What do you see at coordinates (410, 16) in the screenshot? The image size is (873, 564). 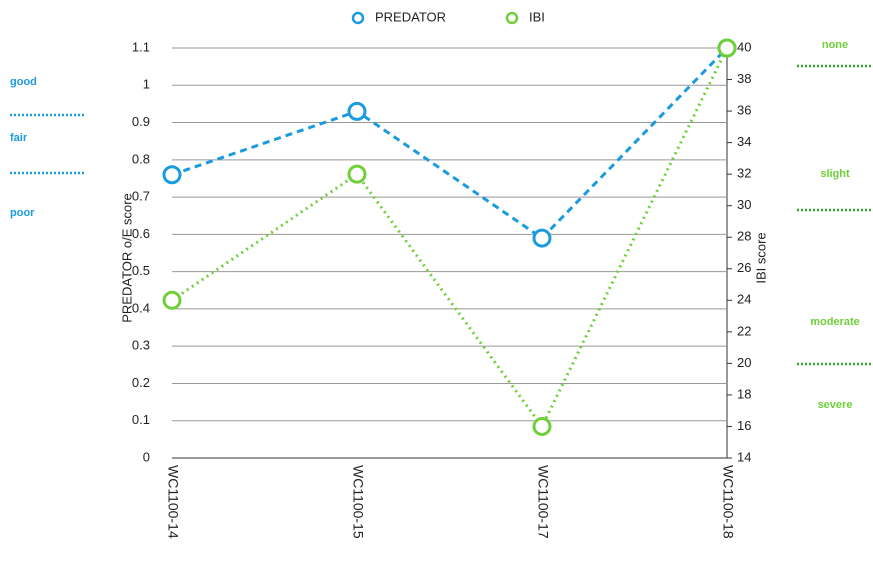 I see `legend-label: PREDATOR` at bounding box center [410, 16].